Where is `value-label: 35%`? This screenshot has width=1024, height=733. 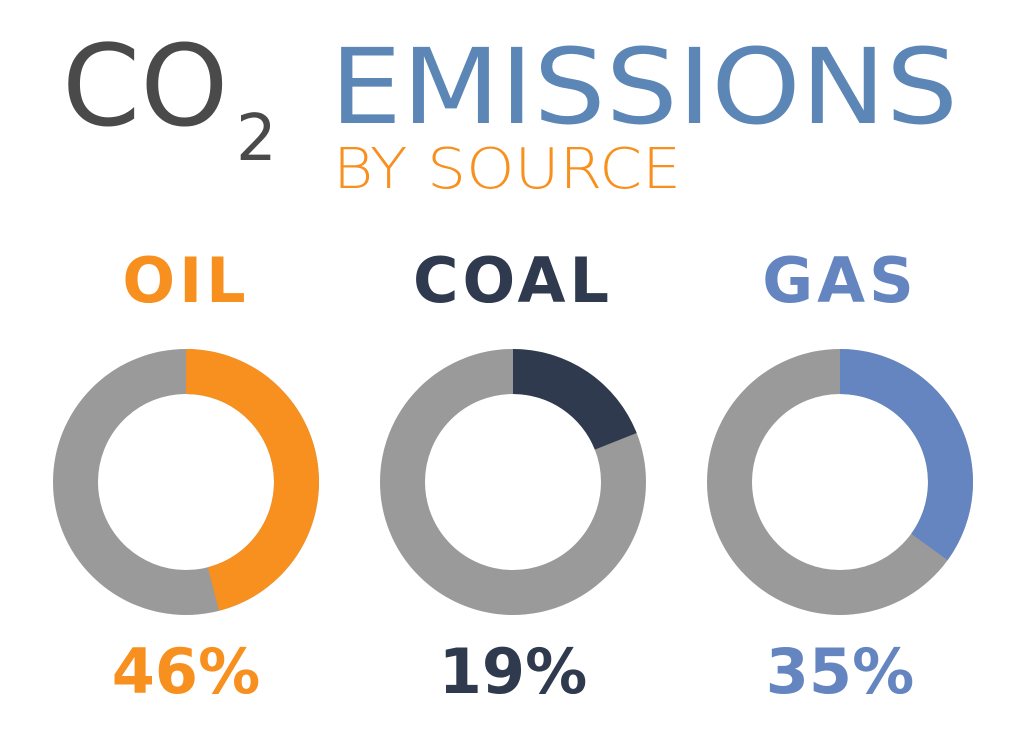 value-label: 35% is located at coordinates (840, 671).